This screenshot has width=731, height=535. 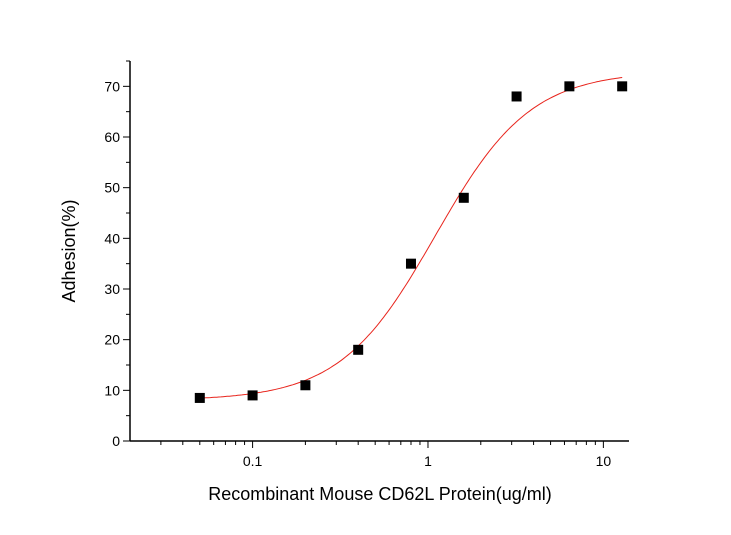 What do you see at coordinates (112, 86) in the screenshot?
I see `y-tick-label: 70` at bounding box center [112, 86].